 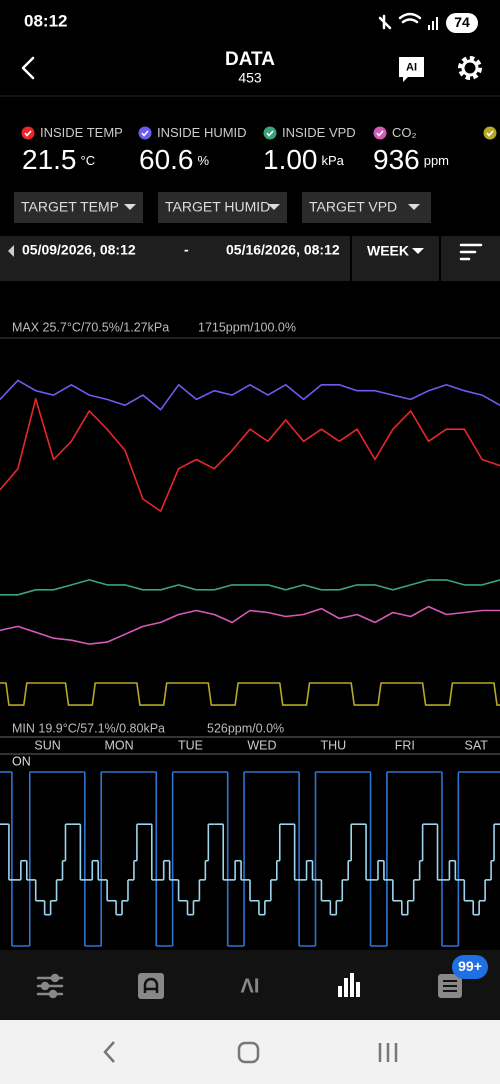 What do you see at coordinates (47, 745) in the screenshot?
I see `x-tick-label: SUN` at bounding box center [47, 745].